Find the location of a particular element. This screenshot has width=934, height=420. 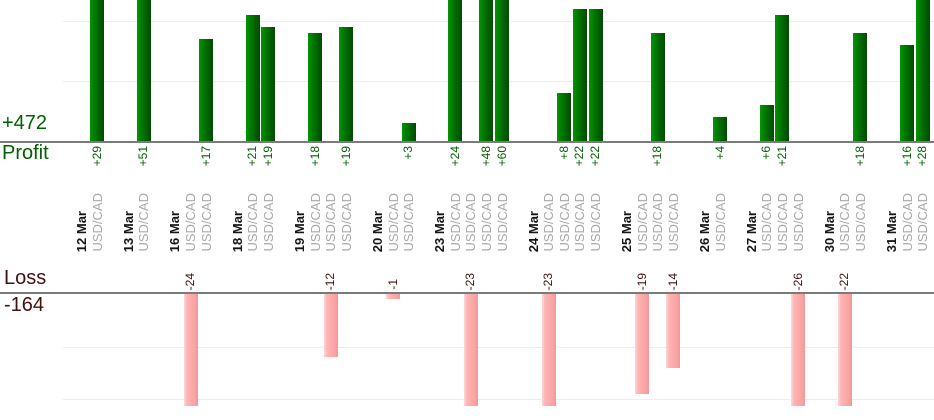

date-label: 12 Mar is located at coordinates (81, 231).